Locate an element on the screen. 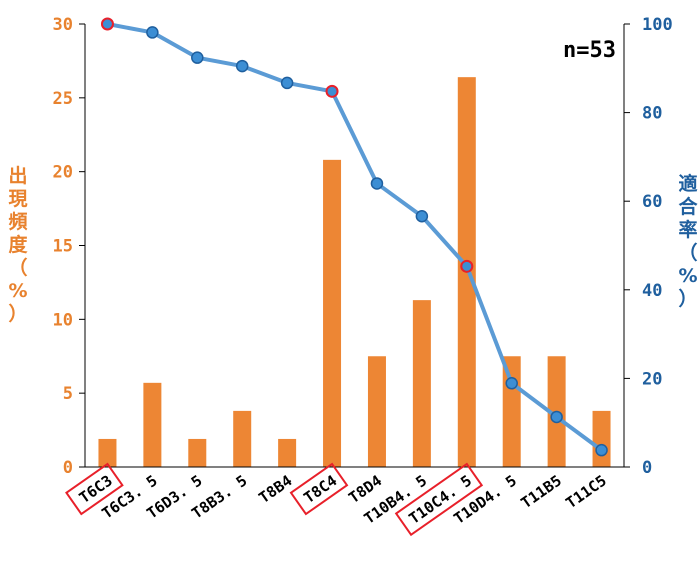  axis-label-char: 適 is located at coordinates (687, 183).